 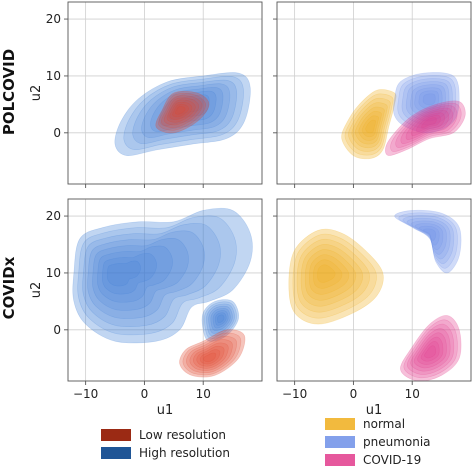 I want to click on row-label-covidx: COVIDx, so click(x=9, y=287).